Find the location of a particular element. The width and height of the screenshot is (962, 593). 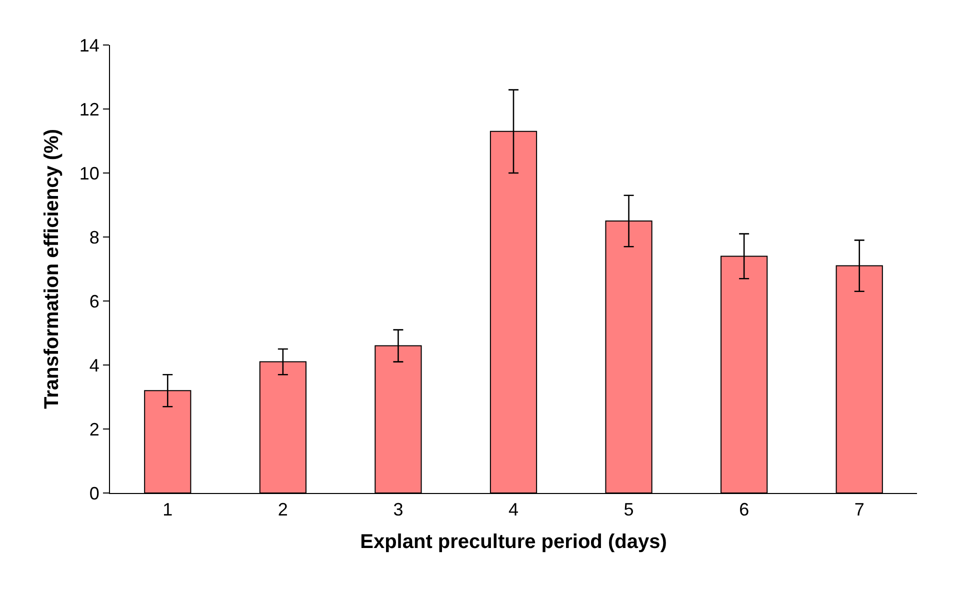

y-tick-label: 2 is located at coordinates (94, 429).